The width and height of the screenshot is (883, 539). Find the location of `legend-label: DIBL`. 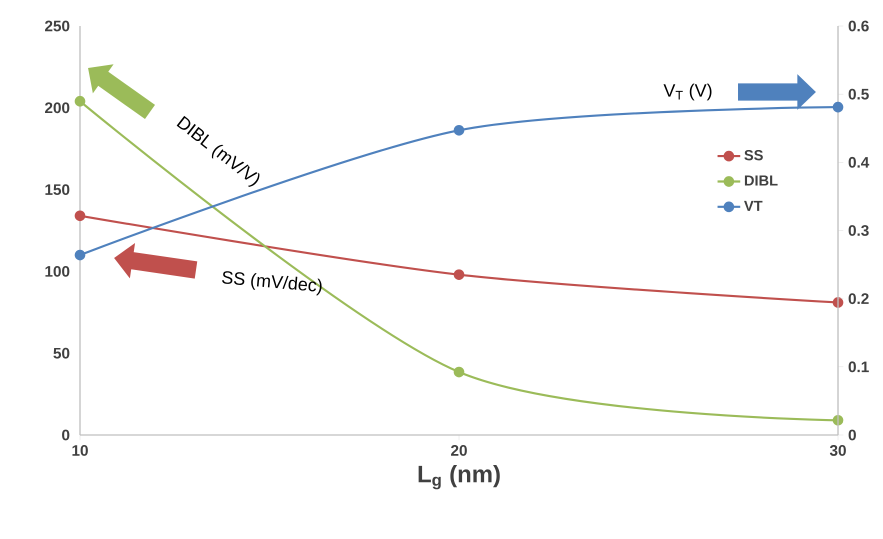

legend-label: DIBL is located at coordinates (761, 180).